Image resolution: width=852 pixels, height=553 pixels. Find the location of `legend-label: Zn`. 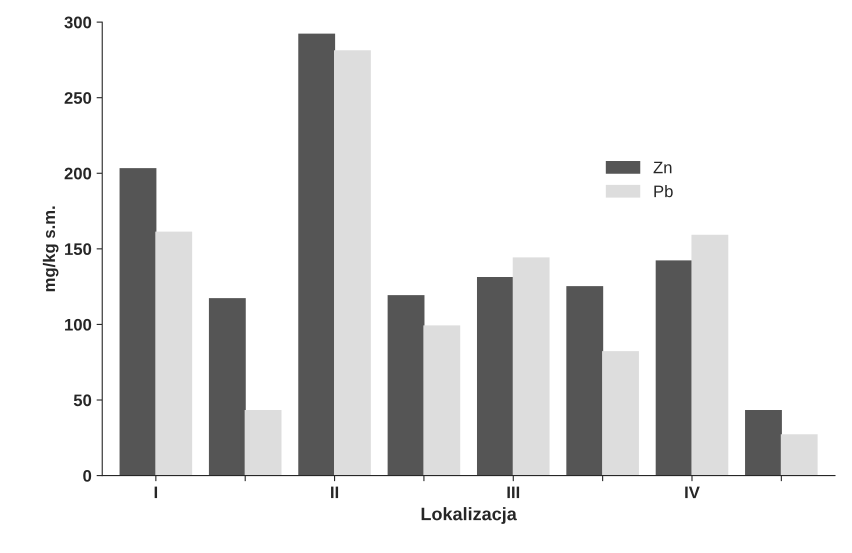

legend-label: Zn is located at coordinates (663, 168).